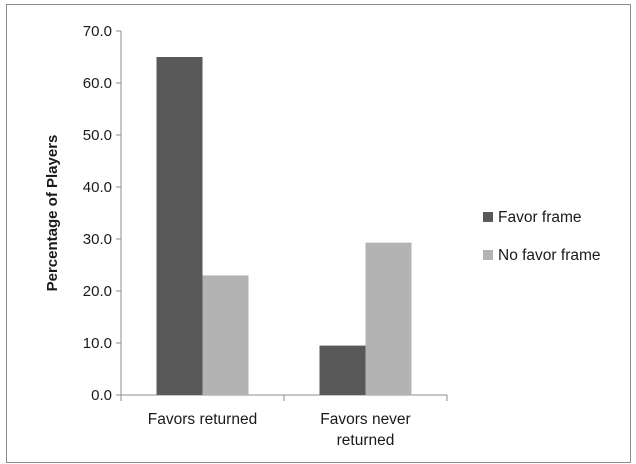 Image resolution: width=636 pixels, height=464 pixels. What do you see at coordinates (97, 187) in the screenshot?
I see `y-tick-label: 40.0` at bounding box center [97, 187].